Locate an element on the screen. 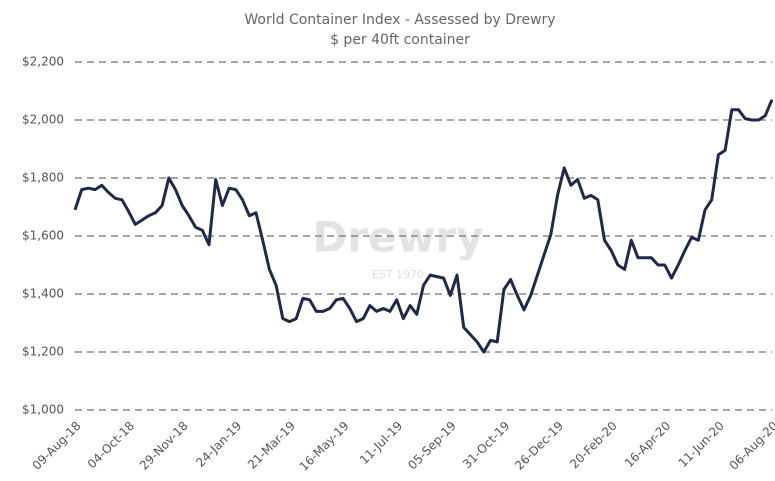 This screenshot has width=775, height=481. y-tick-label: $1,400 is located at coordinates (43, 294).